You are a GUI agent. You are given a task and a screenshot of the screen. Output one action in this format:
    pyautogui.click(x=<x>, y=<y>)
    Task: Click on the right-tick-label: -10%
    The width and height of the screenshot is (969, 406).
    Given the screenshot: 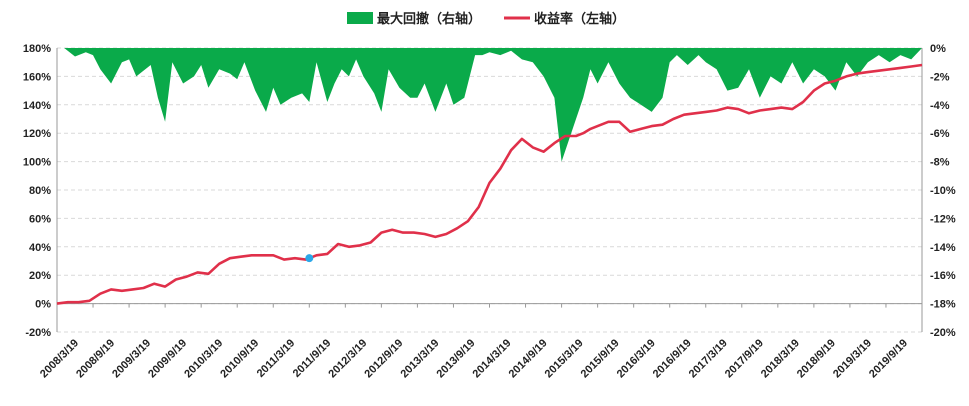 What is the action you would take?
    pyautogui.click(x=943, y=191)
    